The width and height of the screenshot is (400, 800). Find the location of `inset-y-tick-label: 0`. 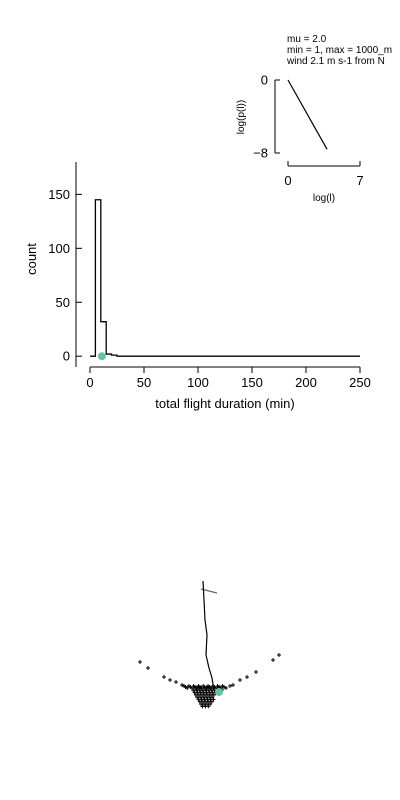

inset-y-tick-label: 0 is located at coordinates (264, 80).